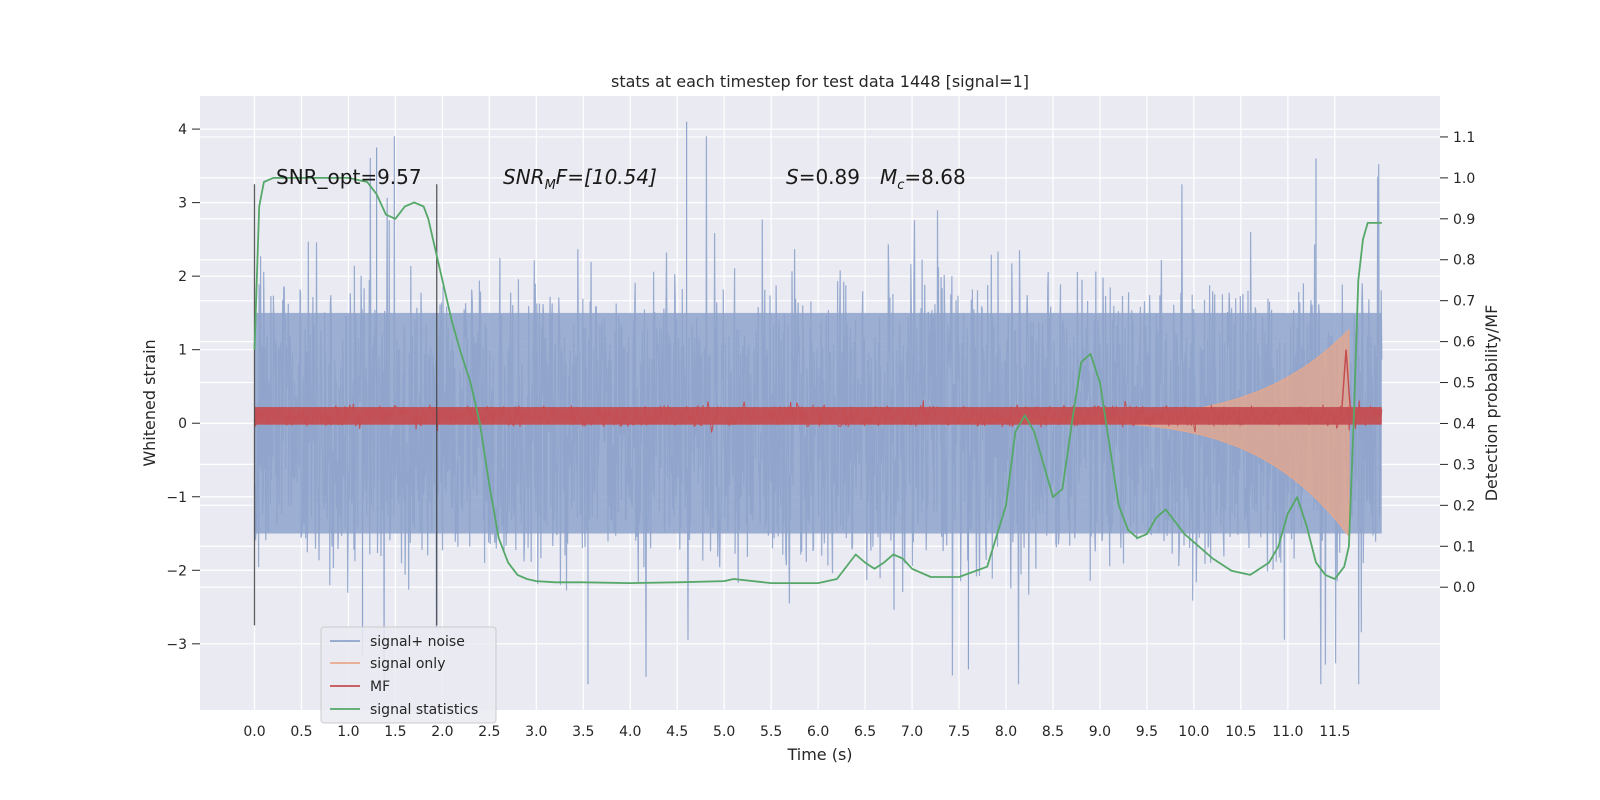 The image size is (1600, 800). I want to click on x-tick-label: 5.5, so click(771, 732).